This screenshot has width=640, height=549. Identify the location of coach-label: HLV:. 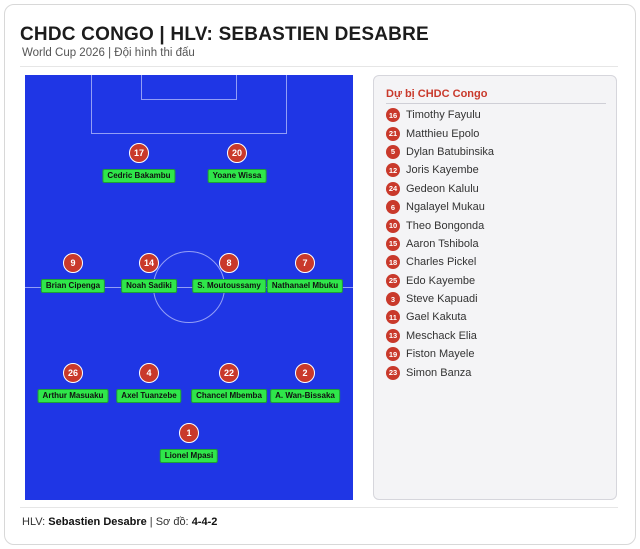
(34, 522).